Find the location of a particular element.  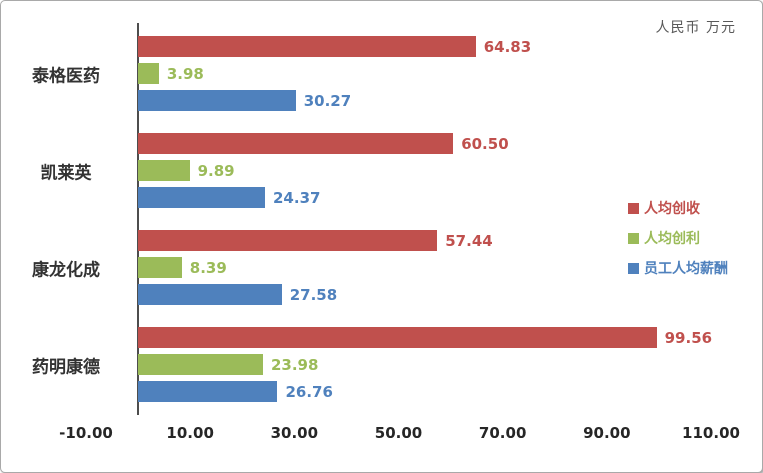

legend-item: 人均创收 is located at coordinates (678, 208).